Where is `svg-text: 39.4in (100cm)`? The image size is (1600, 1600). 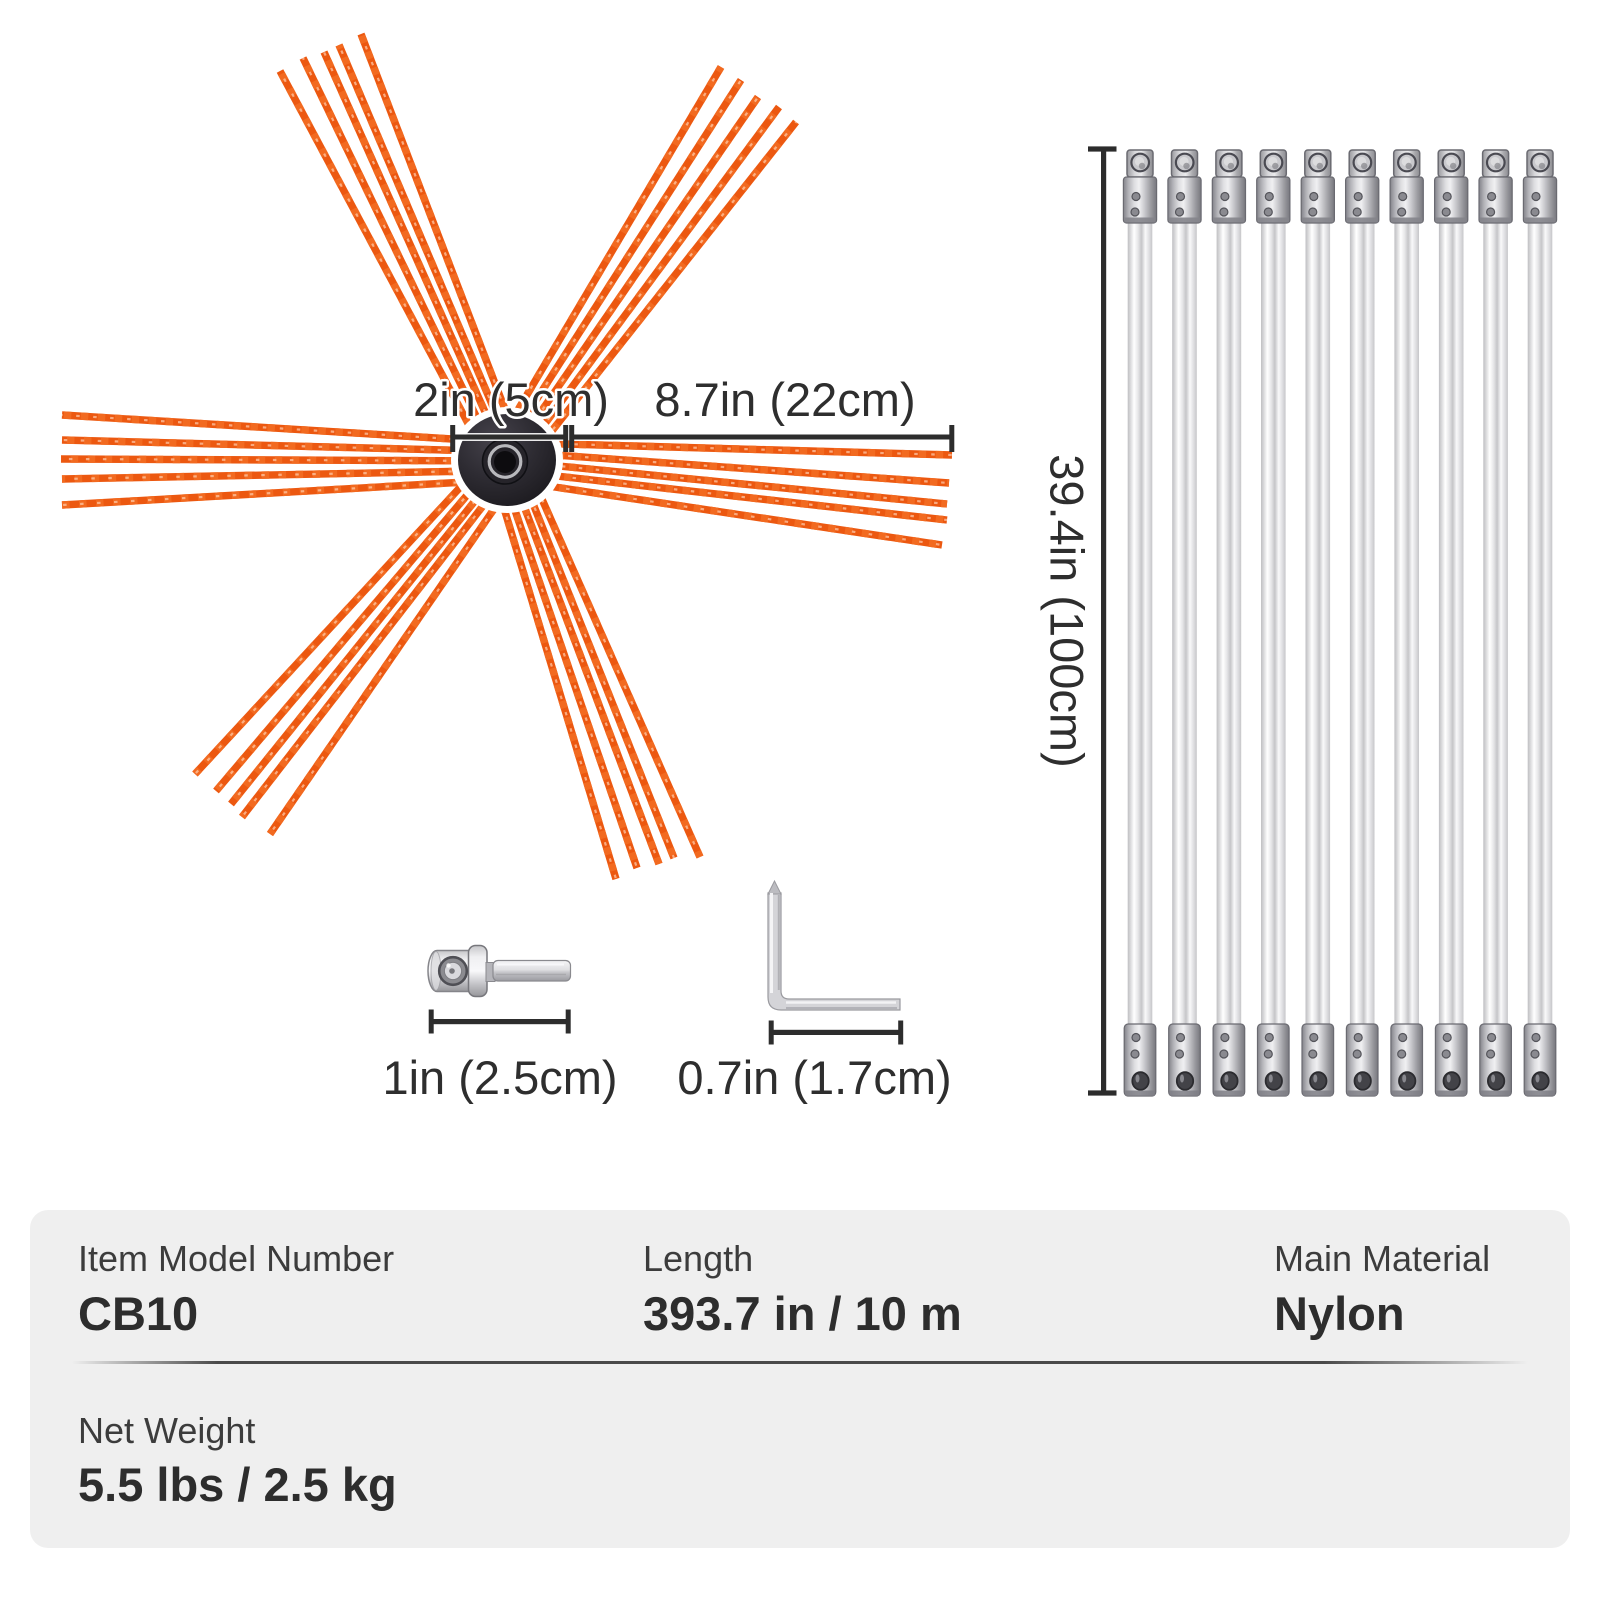 svg-text: 39.4in (100cm) is located at coordinates (1067, 611).